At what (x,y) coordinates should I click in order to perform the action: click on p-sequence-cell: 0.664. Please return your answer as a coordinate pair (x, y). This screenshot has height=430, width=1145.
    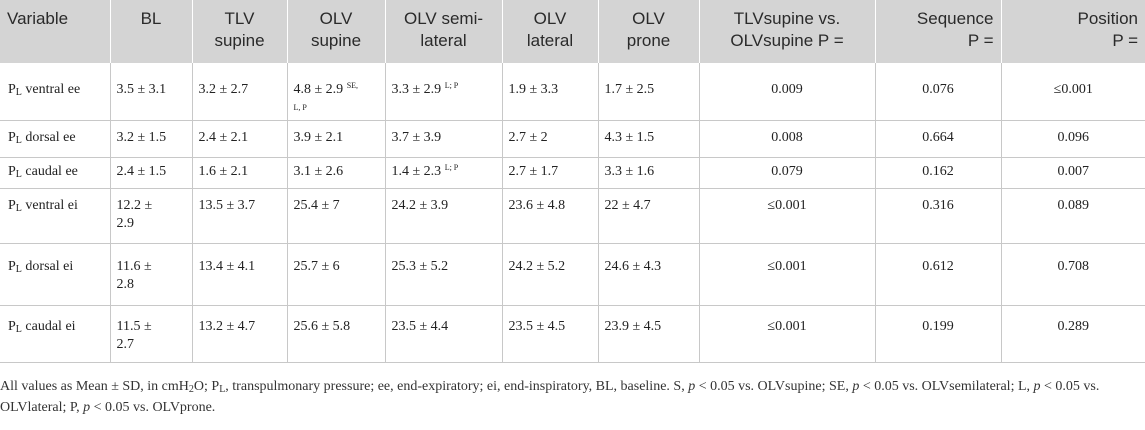
    Looking at the image, I should click on (937, 139).